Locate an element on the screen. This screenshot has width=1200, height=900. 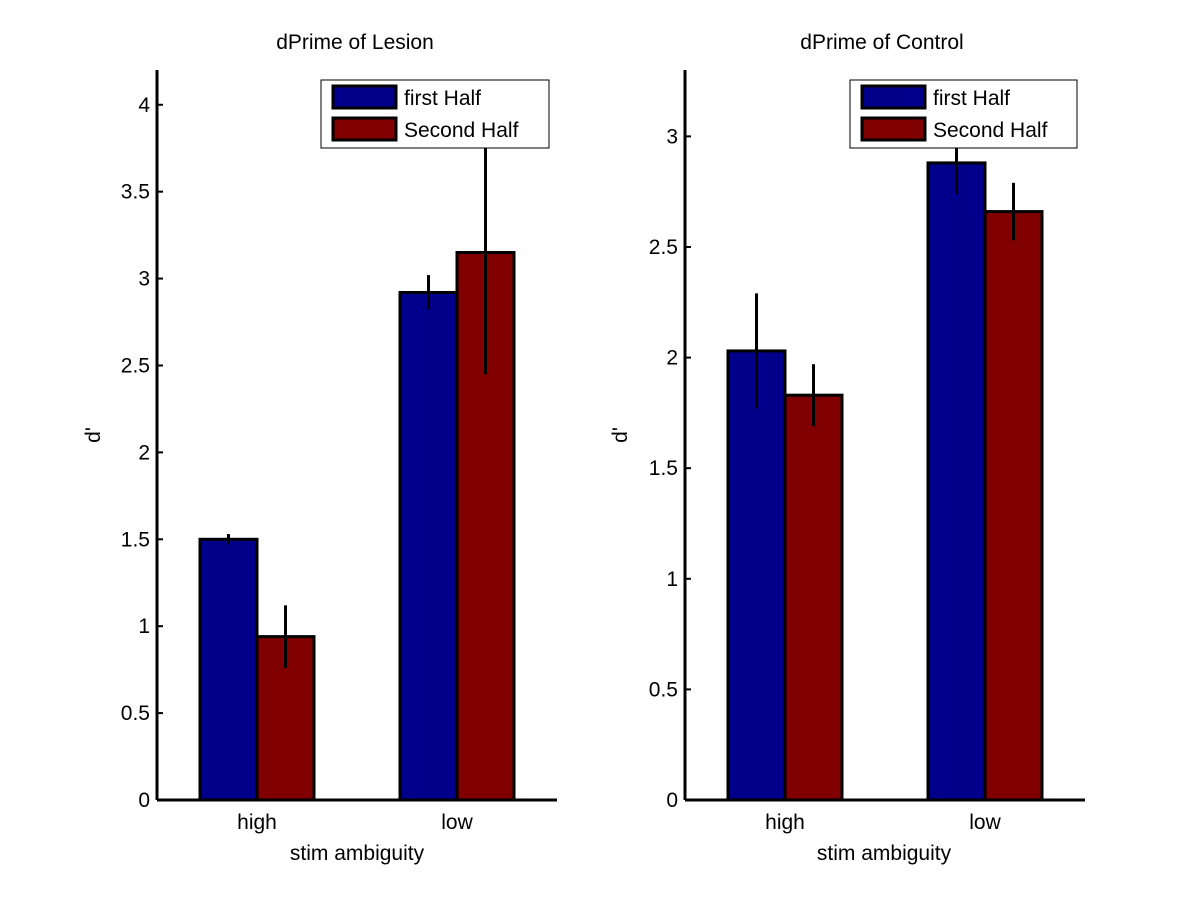
bar-second-half-high is located at coordinates (813, 597).